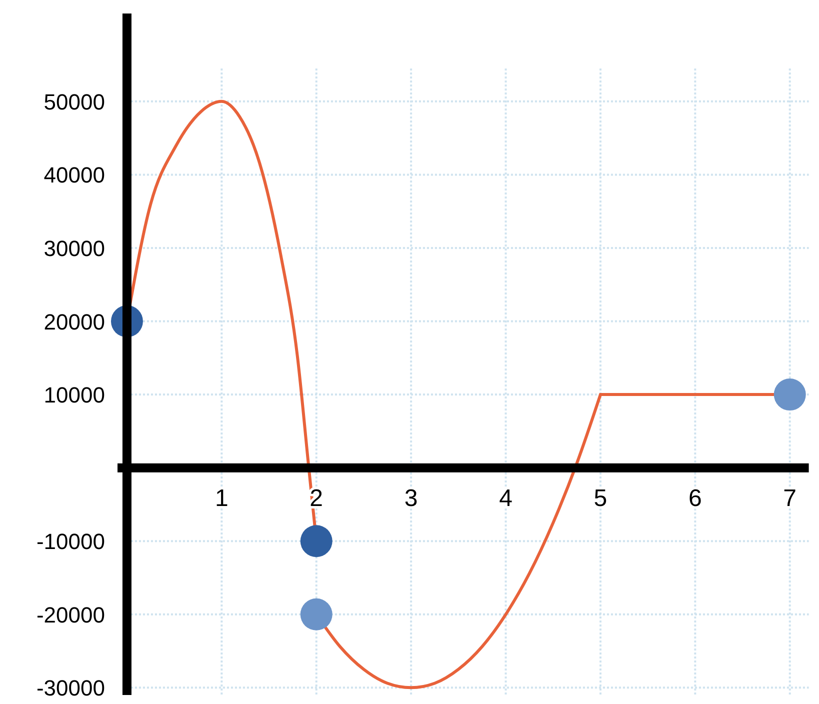  I want to click on y-tick-label: 30000, so click(74, 248).